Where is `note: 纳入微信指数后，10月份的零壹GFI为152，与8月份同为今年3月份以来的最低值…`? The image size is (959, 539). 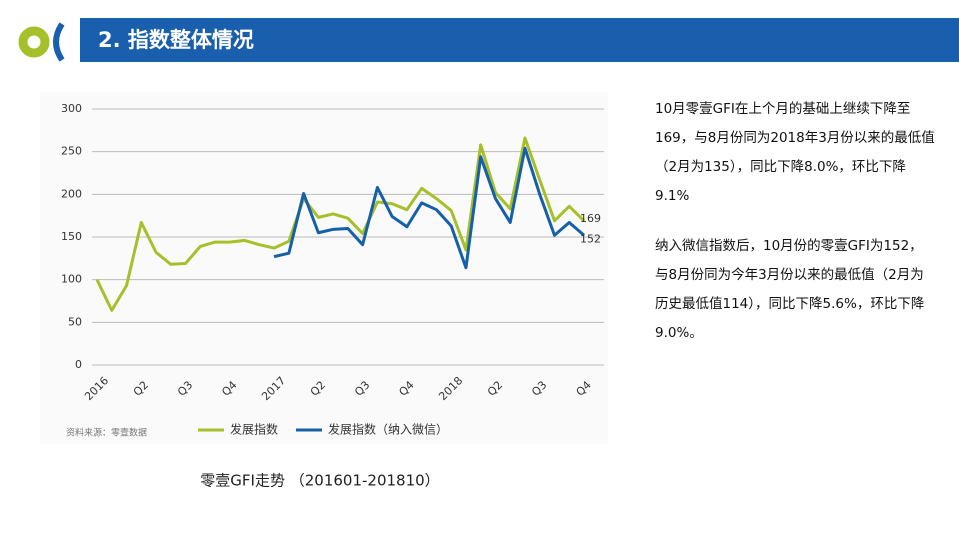 note: 纳入微信指数后，10月份的零壹GFI为152，与8月份同为今年3月份以来的最低值… is located at coordinates (790, 289).